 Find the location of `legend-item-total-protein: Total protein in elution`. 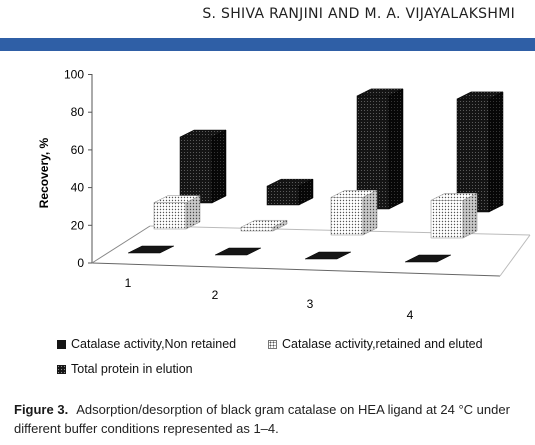

legend-item-total-protein: Total protein in elution is located at coordinates (125, 369).